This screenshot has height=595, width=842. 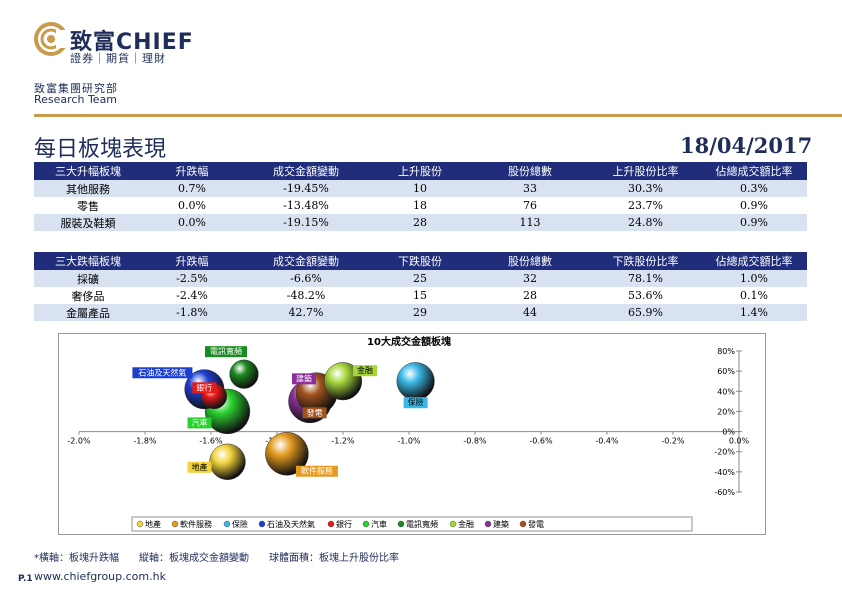 What do you see at coordinates (466, 524) in the screenshot?
I see `legend-item: 金融` at bounding box center [466, 524].